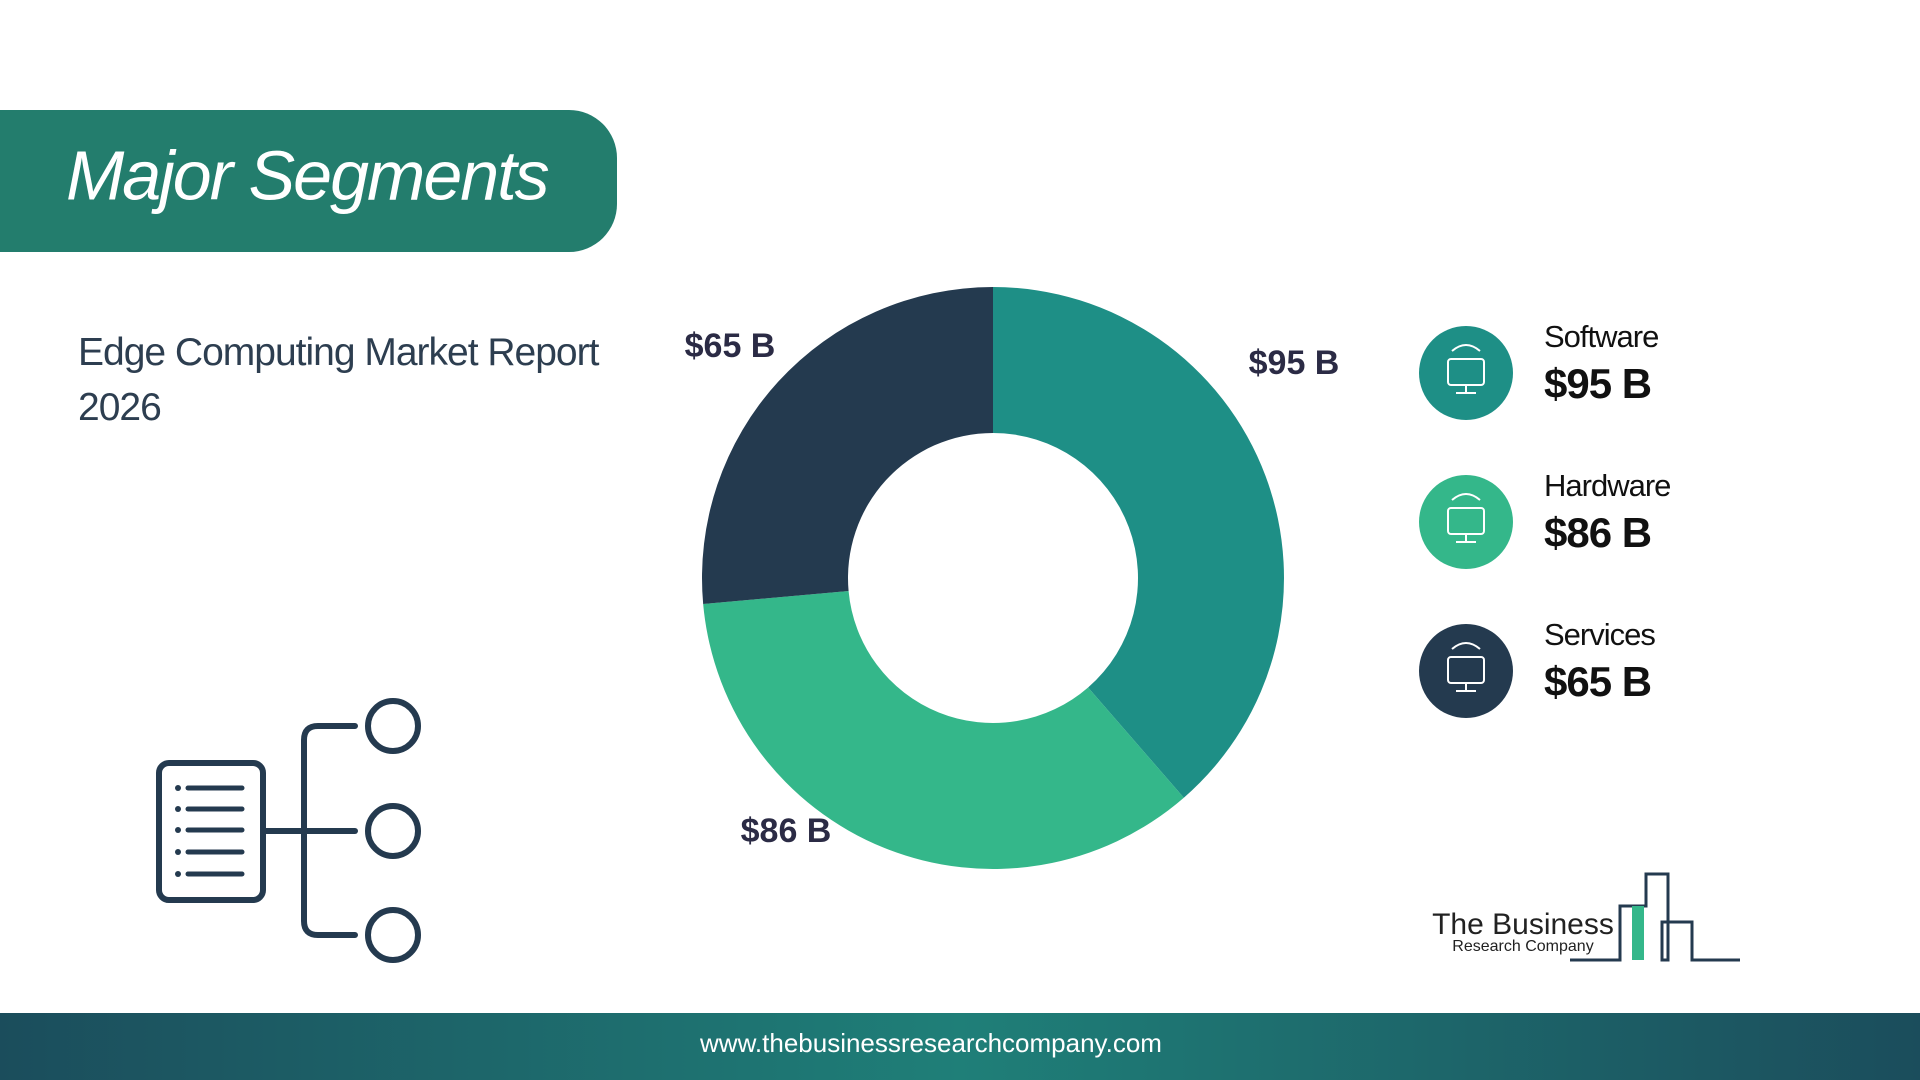 Image resolution: width=1920 pixels, height=1080 pixels. Describe the element at coordinates (1601, 336) in the screenshot. I see `legend-name: Software` at that location.